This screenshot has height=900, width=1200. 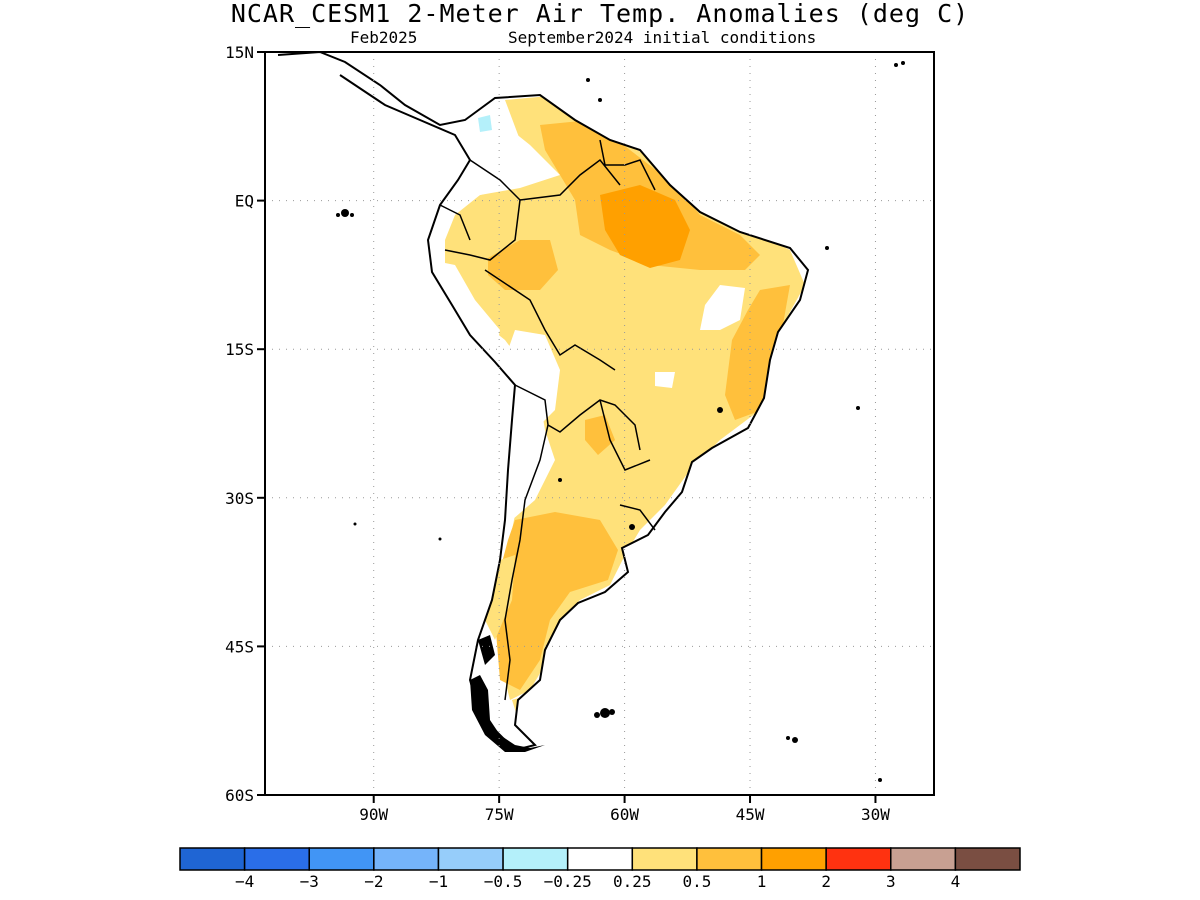 What do you see at coordinates (239, 646) in the screenshot?
I see `lat-tick-label: 45S` at bounding box center [239, 646].